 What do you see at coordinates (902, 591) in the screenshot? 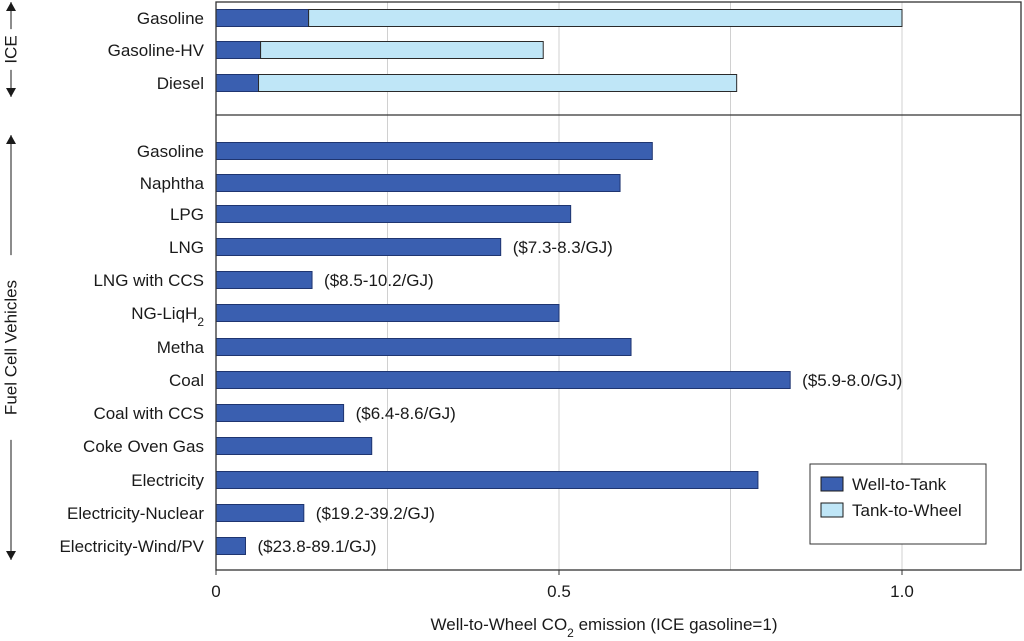
I see `x-tick-label: 1.0` at bounding box center [902, 591].